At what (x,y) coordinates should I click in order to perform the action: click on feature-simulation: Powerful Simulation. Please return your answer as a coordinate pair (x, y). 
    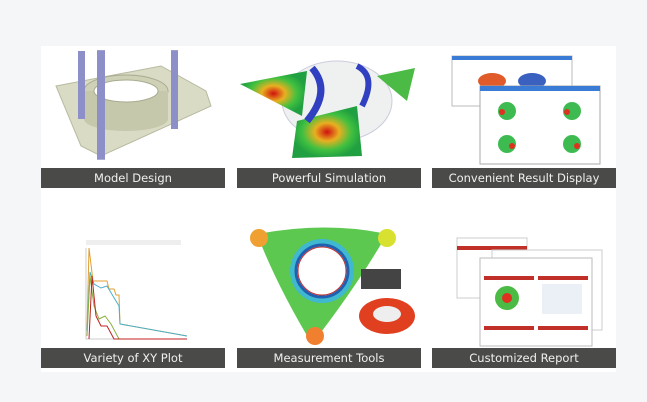
    Looking at the image, I should click on (329, 117).